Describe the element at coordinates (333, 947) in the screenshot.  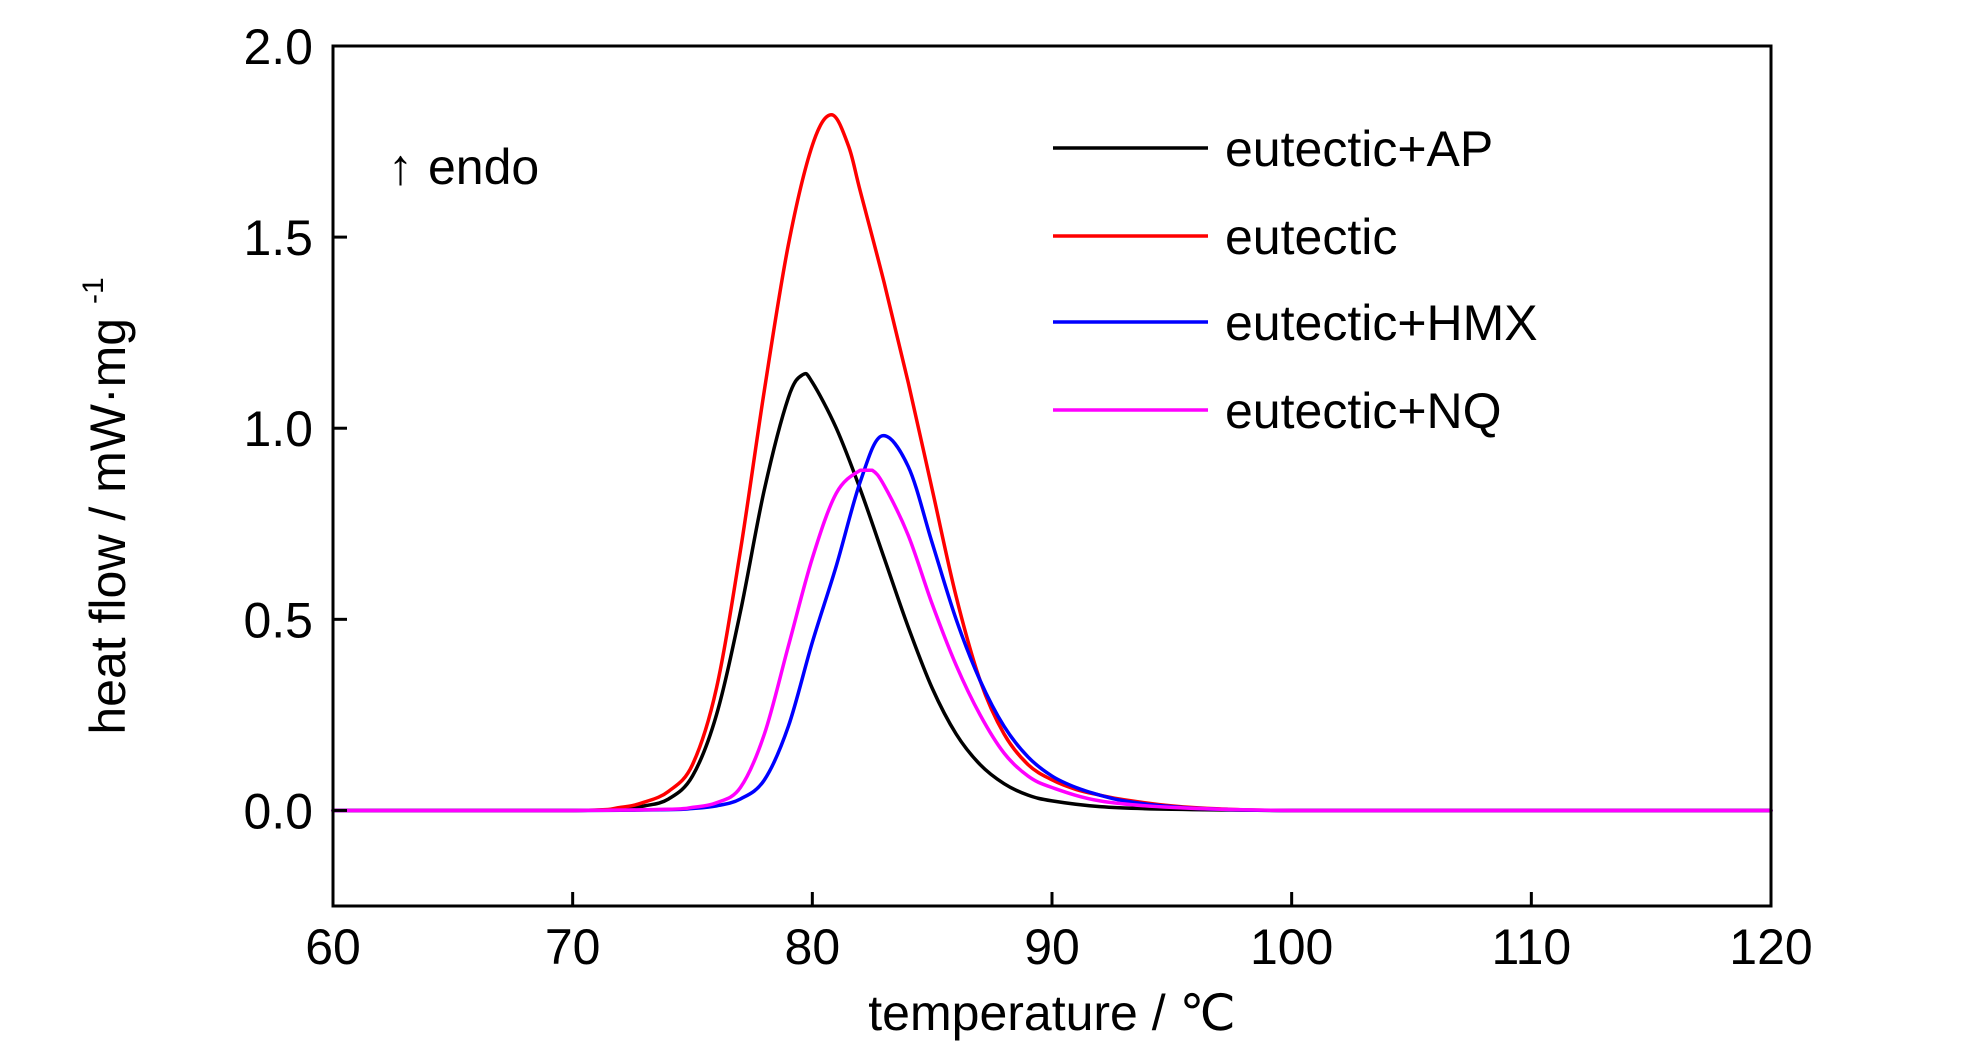
I see `x-tick-label: 60` at that location.